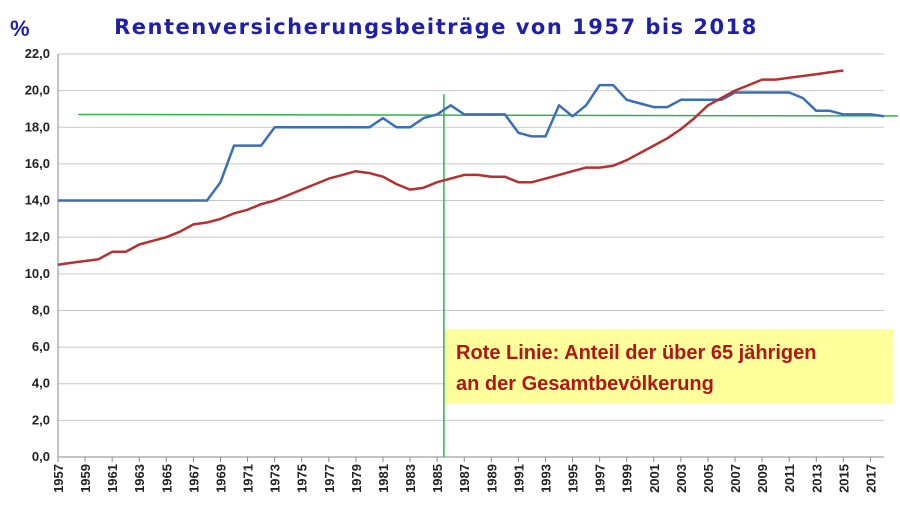 This screenshot has width=900, height=513. What do you see at coordinates (518, 478) in the screenshot?
I see `x-tick-label: 1991` at bounding box center [518, 478].